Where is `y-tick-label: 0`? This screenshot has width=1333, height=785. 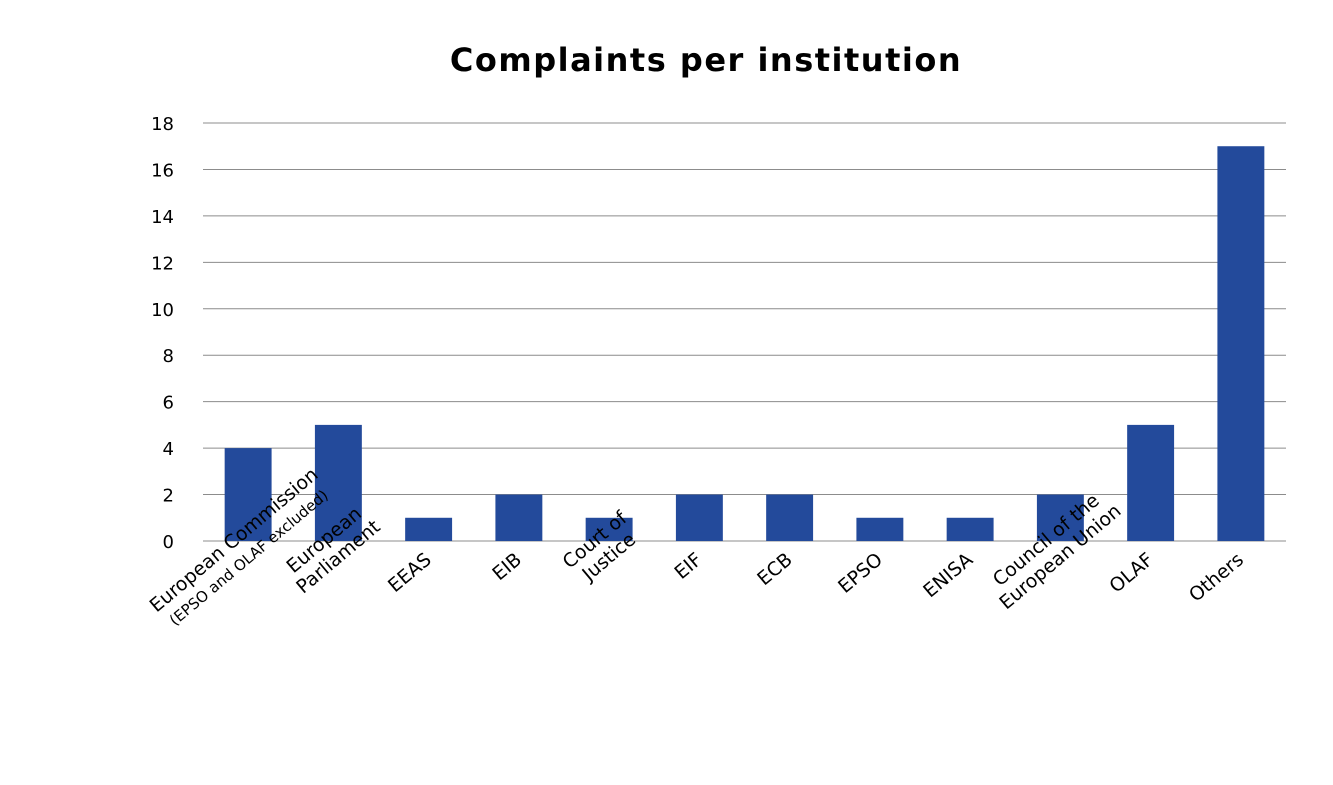 y-tick-label: 0 is located at coordinates (168, 542).